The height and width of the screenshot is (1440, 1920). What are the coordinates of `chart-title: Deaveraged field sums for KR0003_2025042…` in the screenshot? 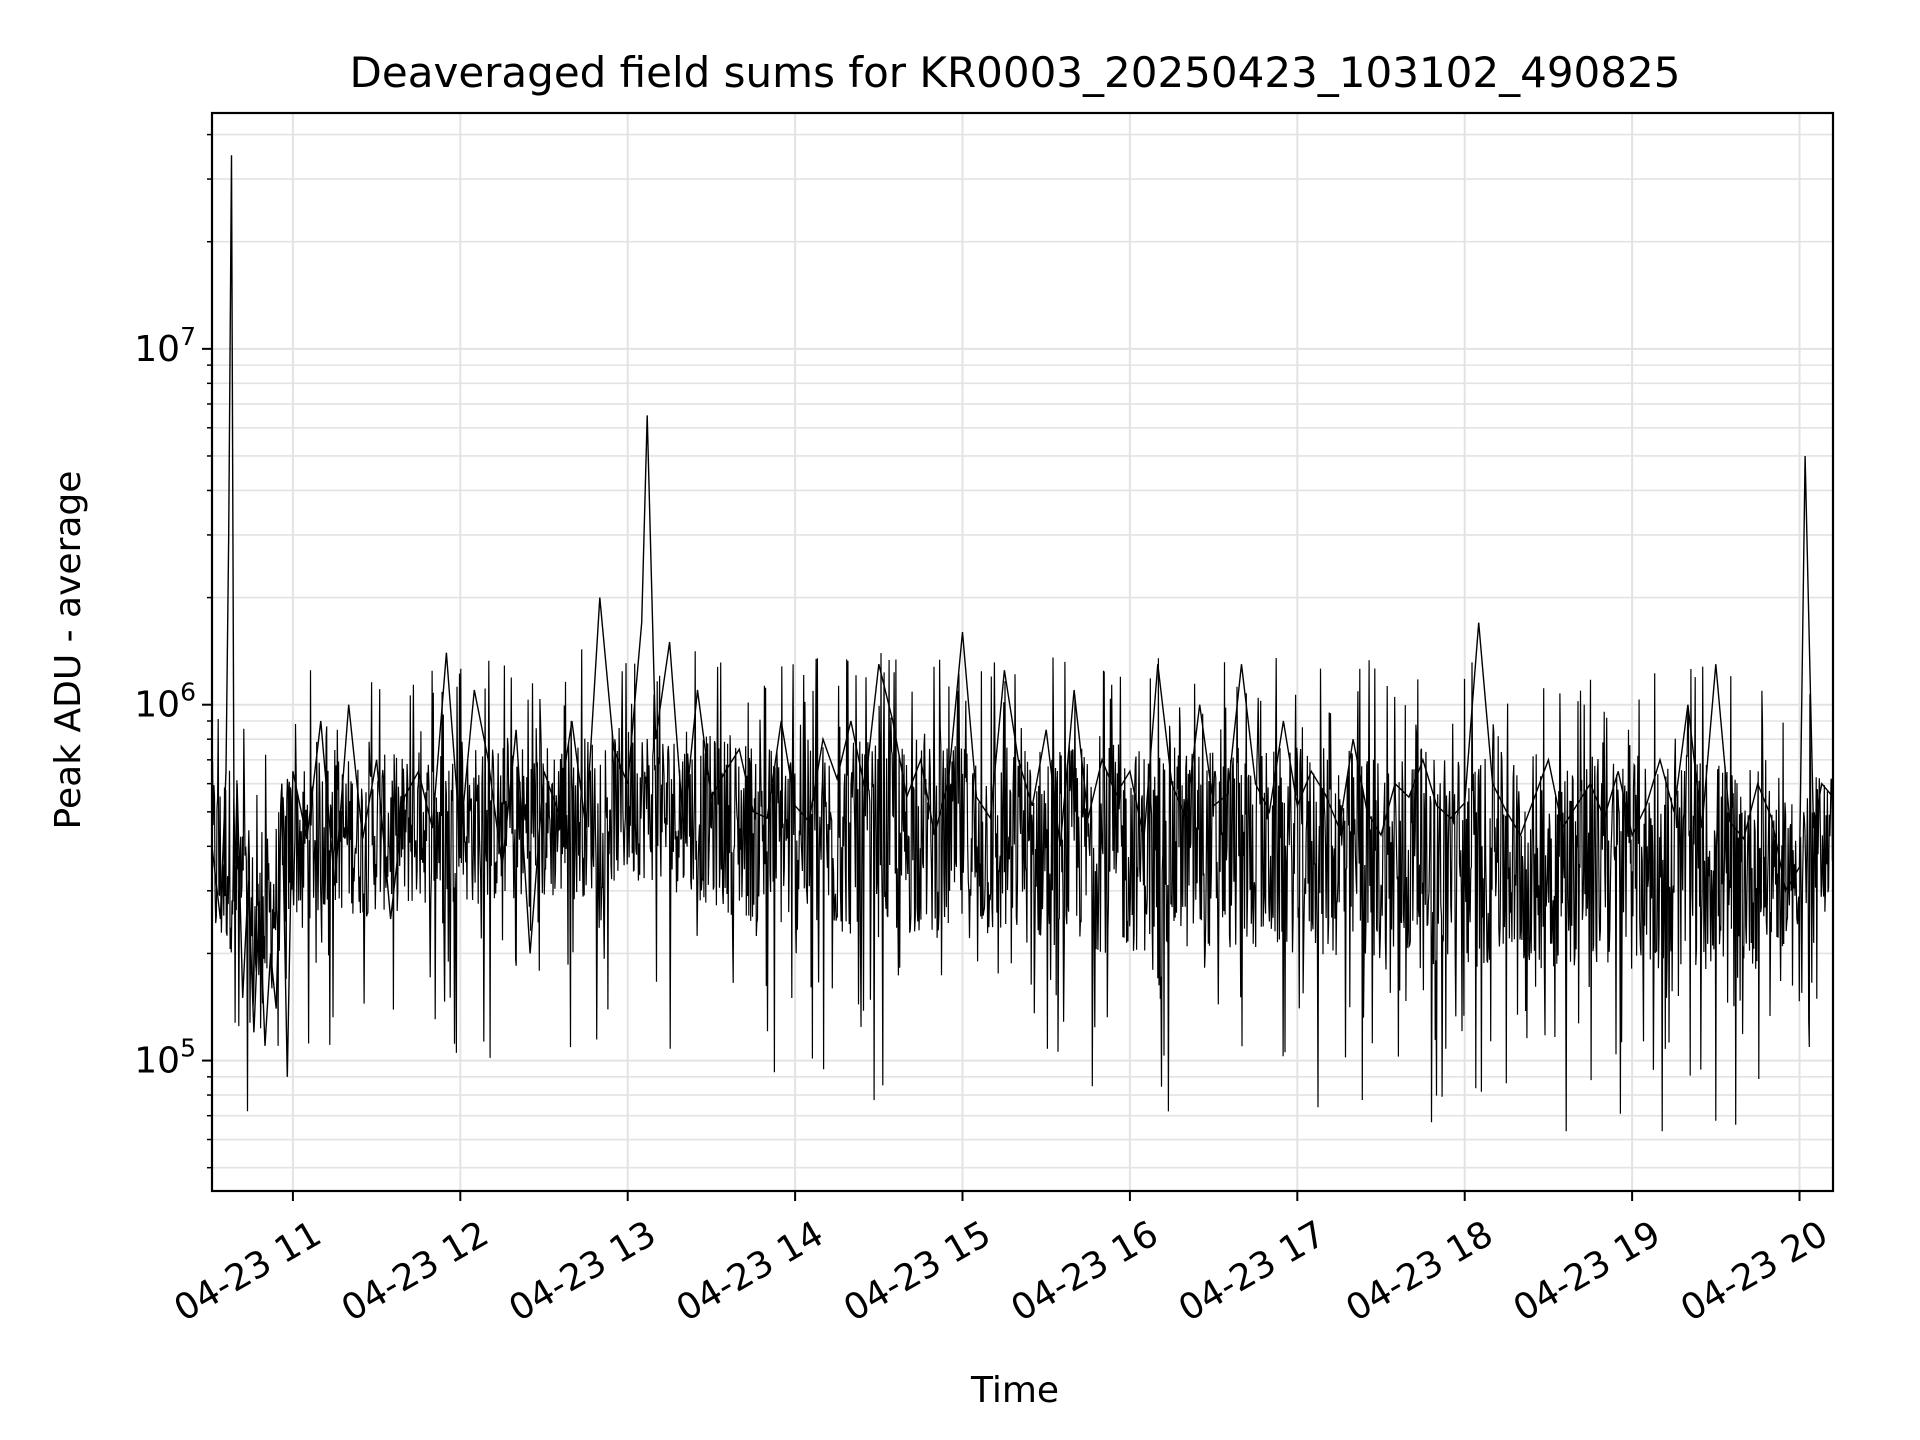 It's located at (1015, 72).